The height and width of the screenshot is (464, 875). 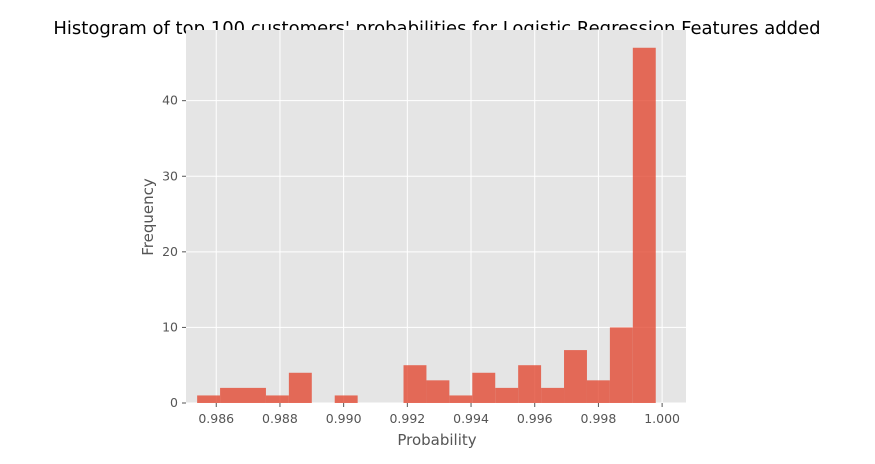 I want to click on y-tick-label: 10, so click(x=170, y=326).